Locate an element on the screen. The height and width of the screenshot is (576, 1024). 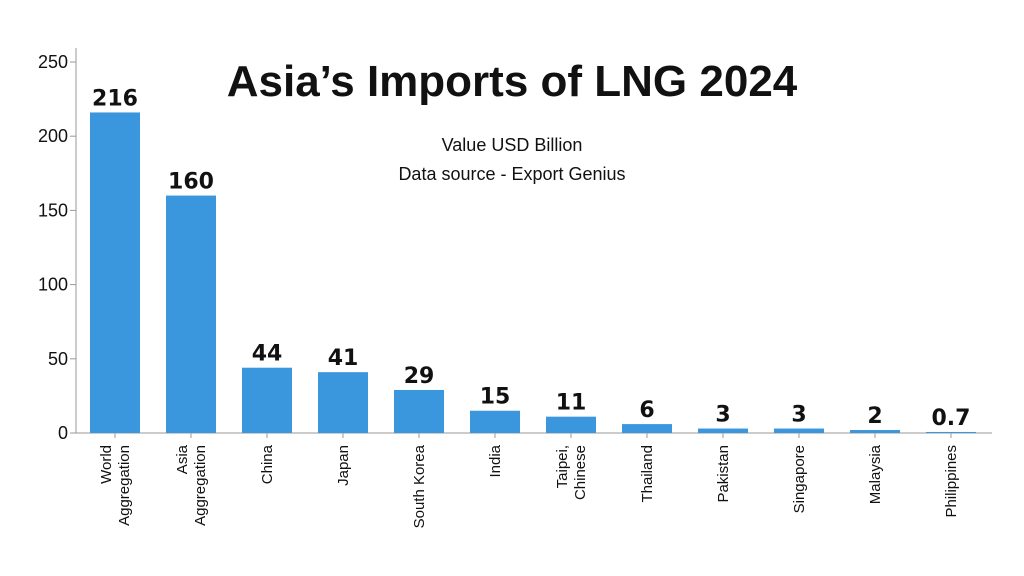
x-tick-label: India is located at coordinates (495, 460).